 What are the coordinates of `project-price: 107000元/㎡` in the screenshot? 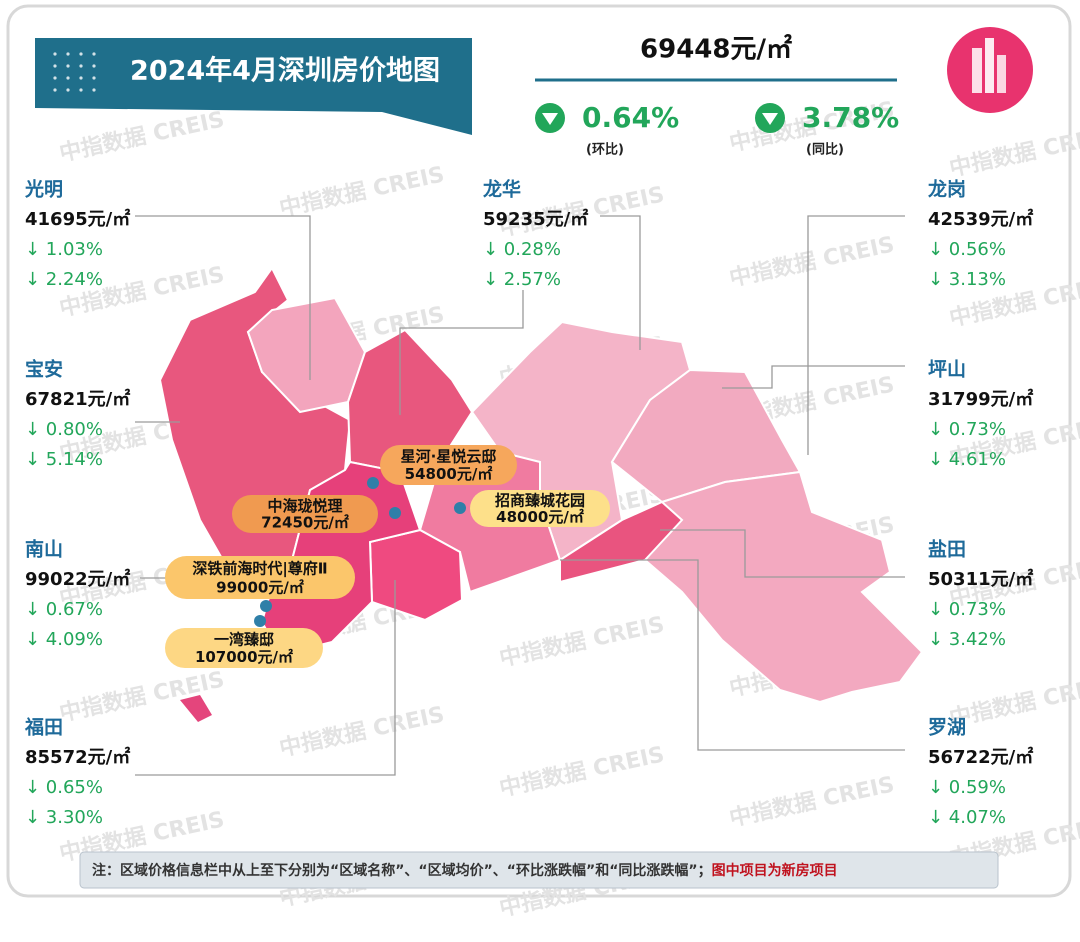 It's located at (244, 657).